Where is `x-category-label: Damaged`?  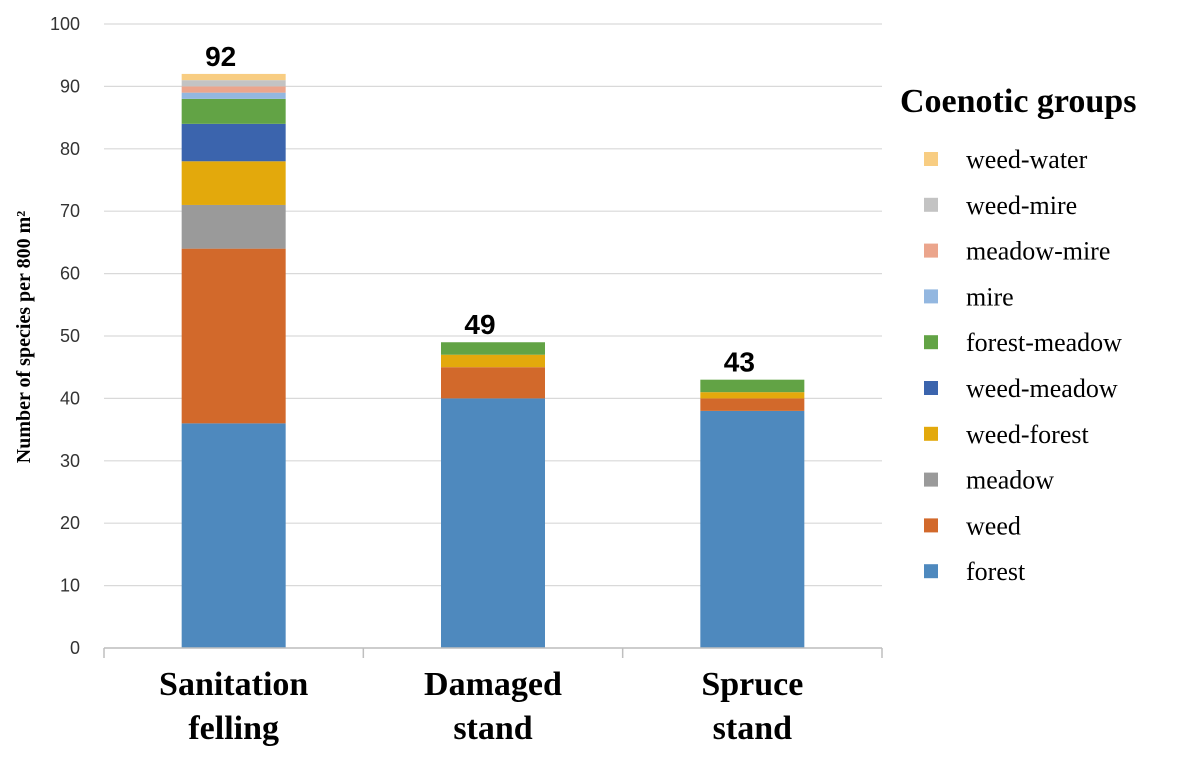
x-category-label: Damaged is located at coordinates (493, 684).